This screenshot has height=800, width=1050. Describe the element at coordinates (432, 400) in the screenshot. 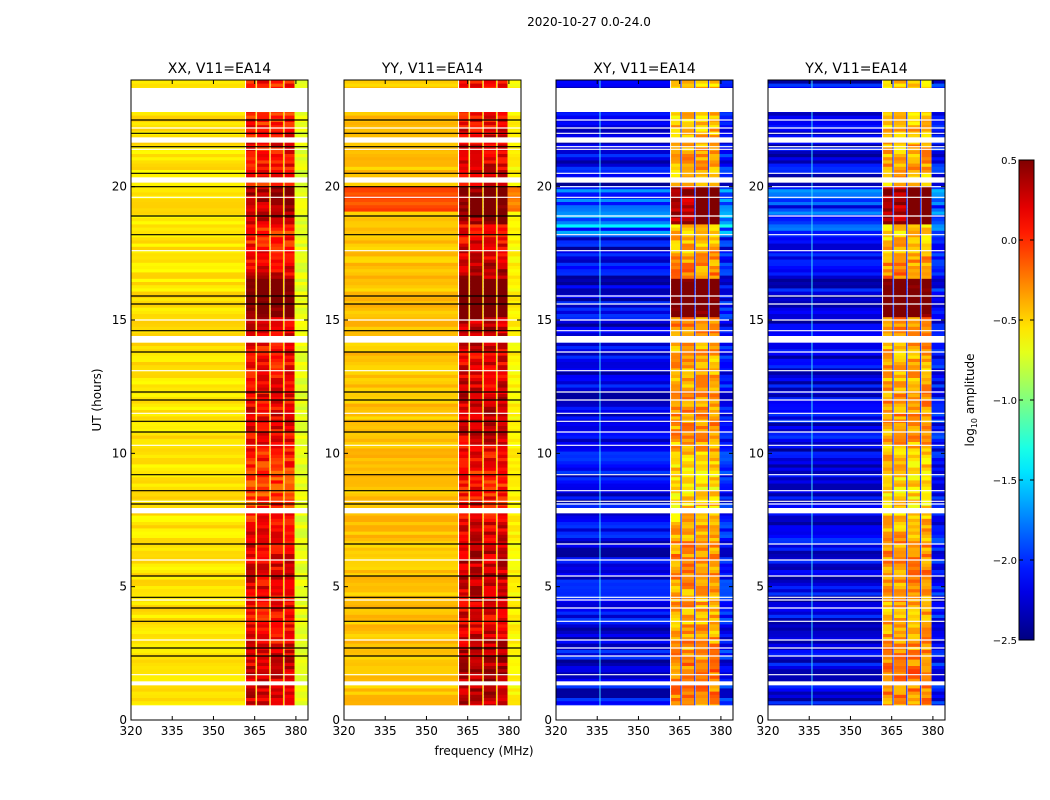

I see `axes-frame` at that location.